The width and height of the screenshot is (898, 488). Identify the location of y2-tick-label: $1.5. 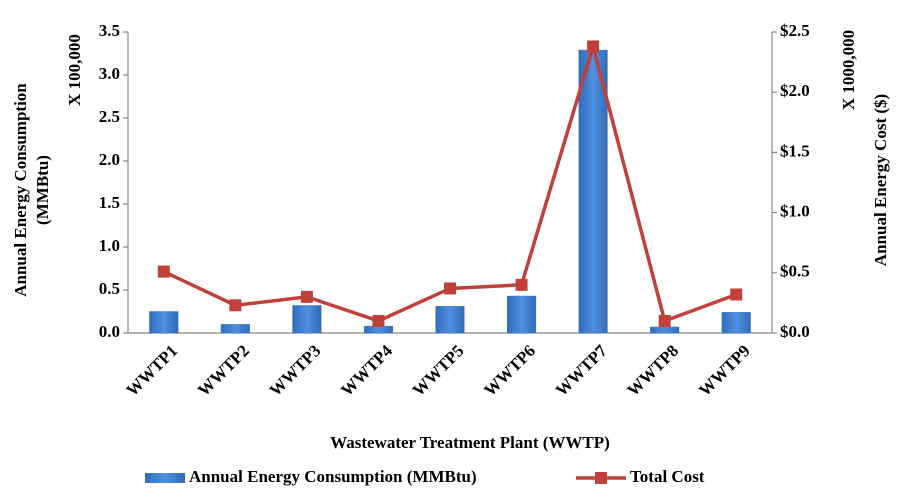
(795, 150).